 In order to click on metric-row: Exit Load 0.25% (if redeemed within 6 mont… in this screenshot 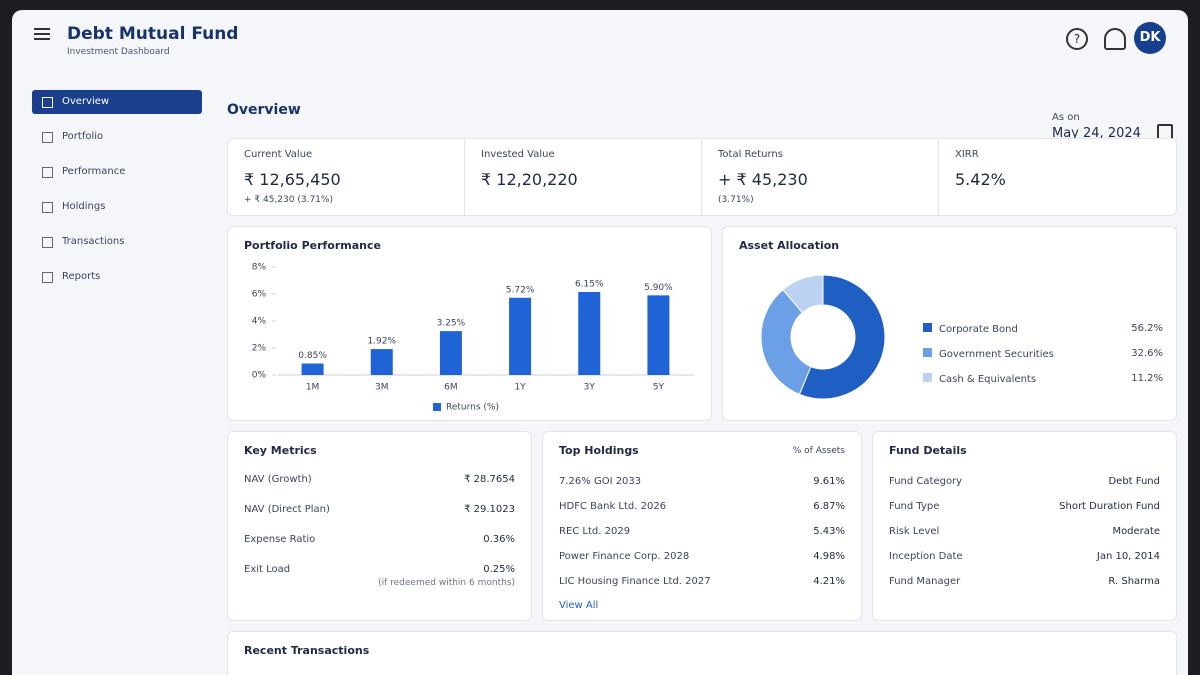, I will do `click(379, 576)`.